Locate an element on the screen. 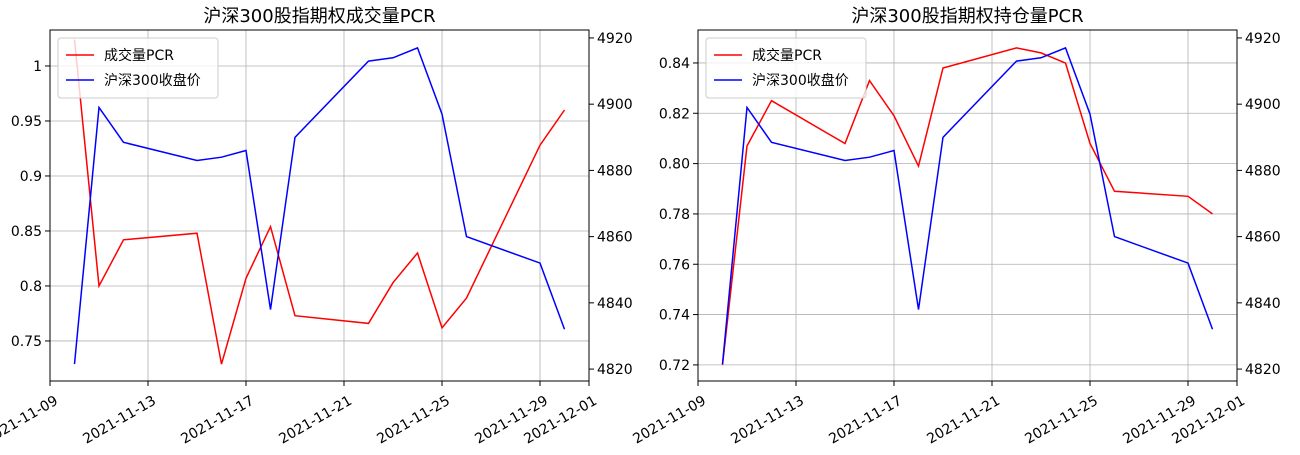 The height and width of the screenshot is (455, 1300). y-tick-label: 0.82 is located at coordinates (674, 114).